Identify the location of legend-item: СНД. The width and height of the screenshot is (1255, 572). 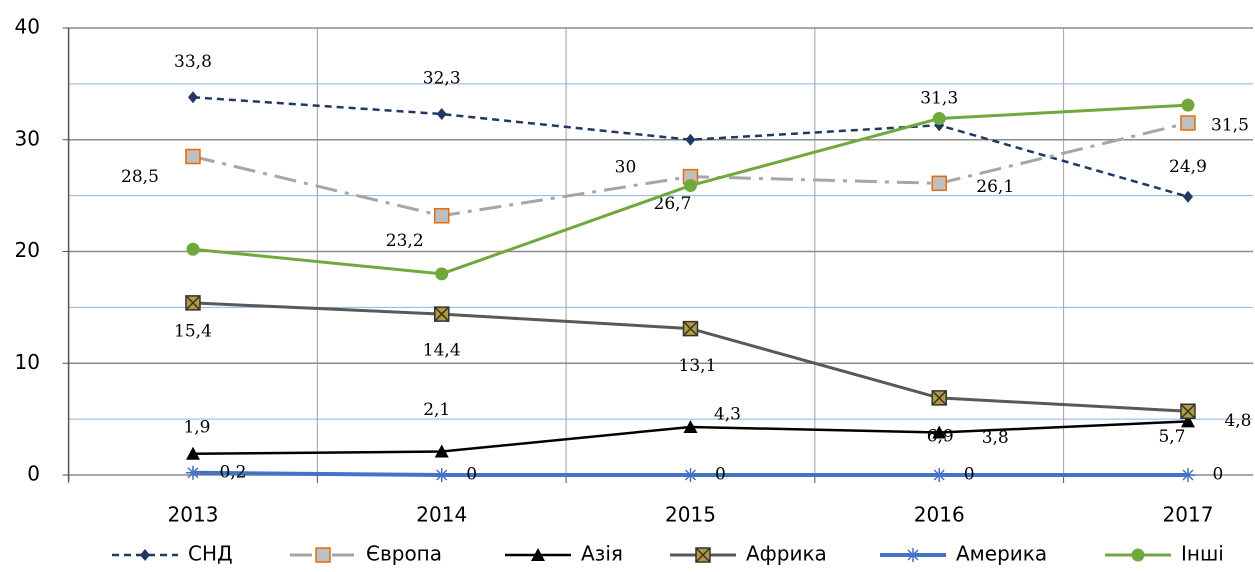
(172, 554).